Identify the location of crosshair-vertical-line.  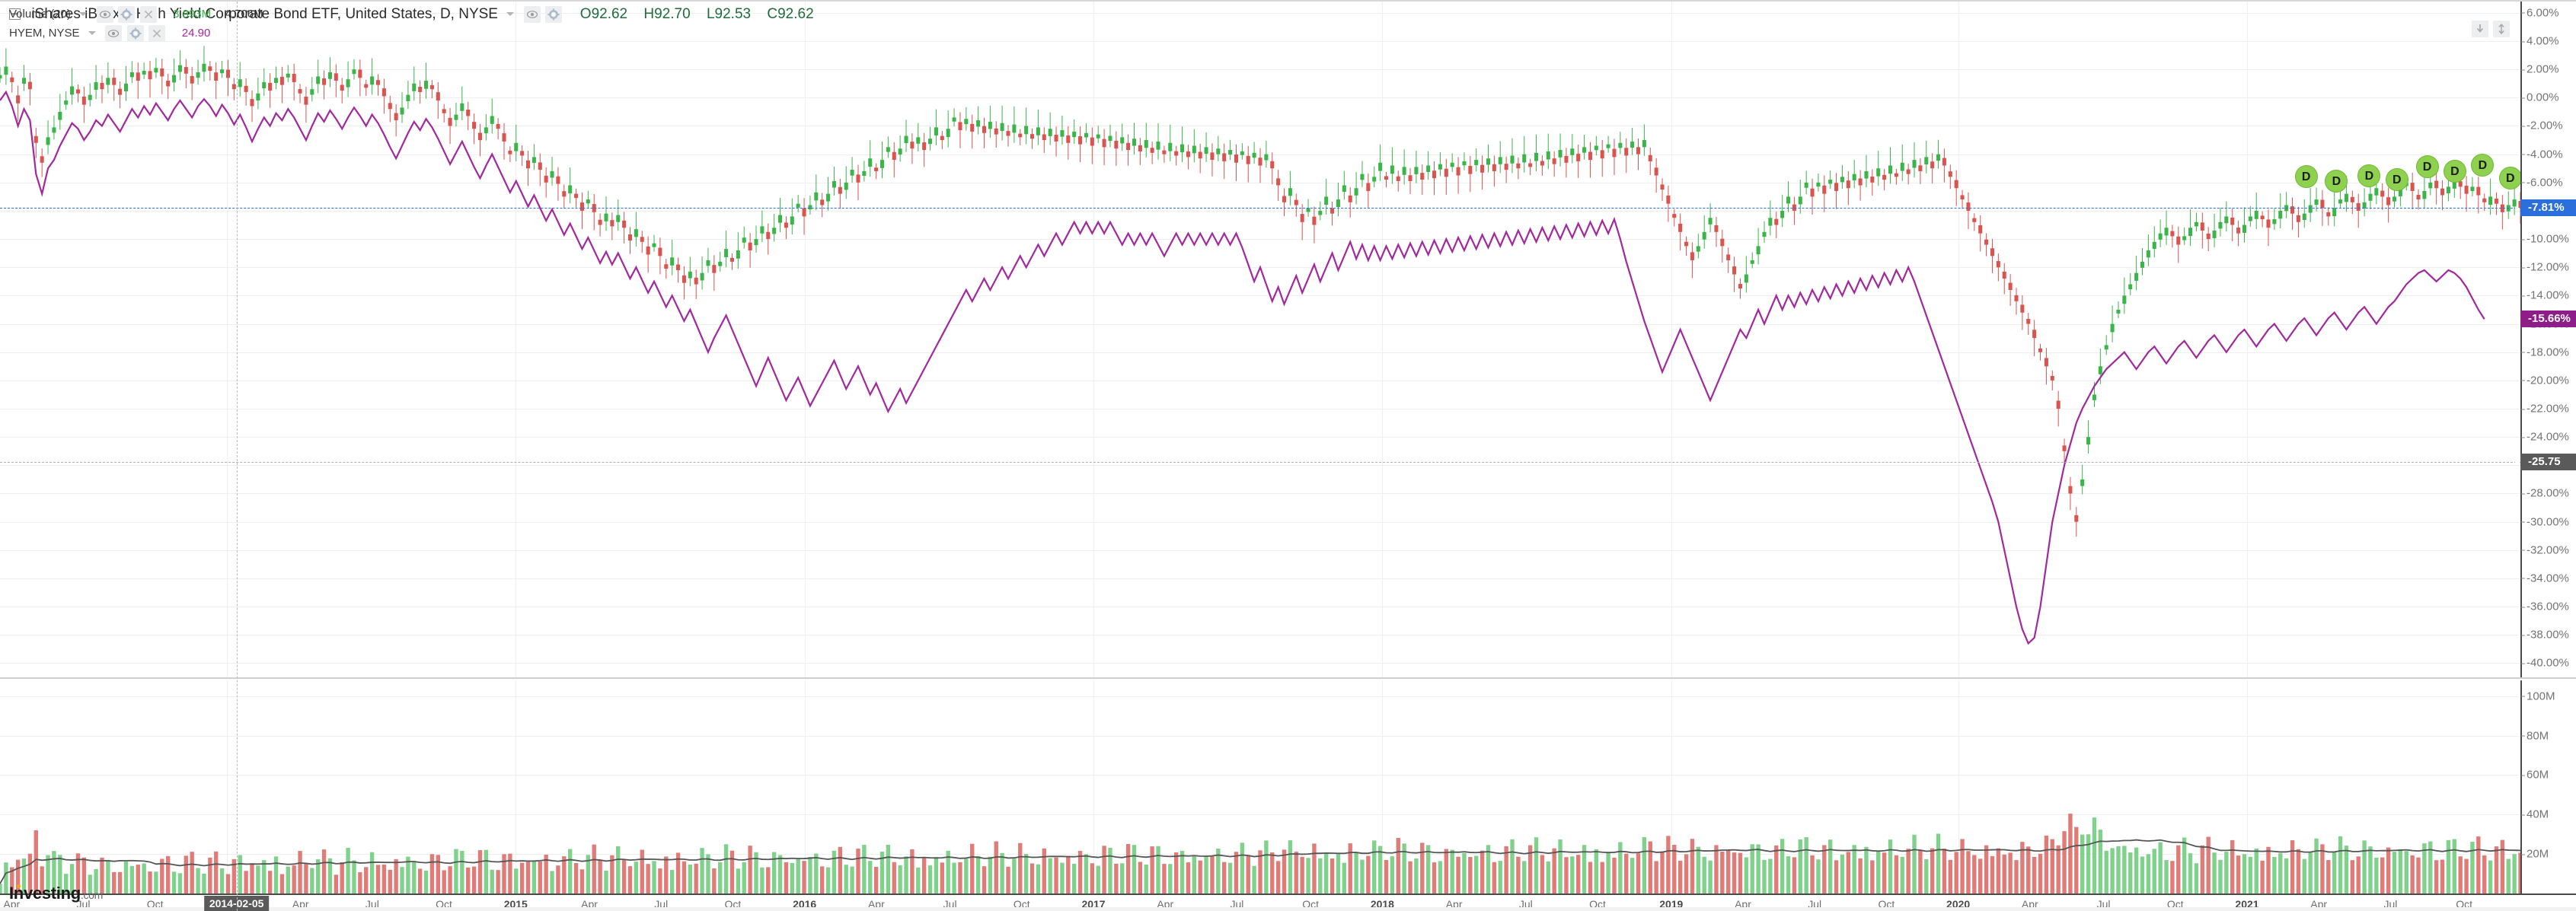
(237, 456).